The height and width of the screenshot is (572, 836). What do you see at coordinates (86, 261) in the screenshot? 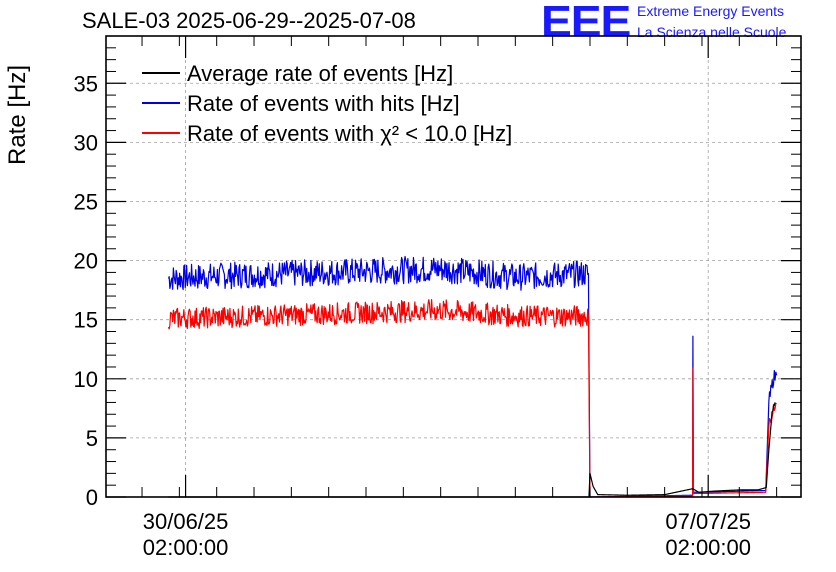
I see `y-tick-label: 20` at bounding box center [86, 261].